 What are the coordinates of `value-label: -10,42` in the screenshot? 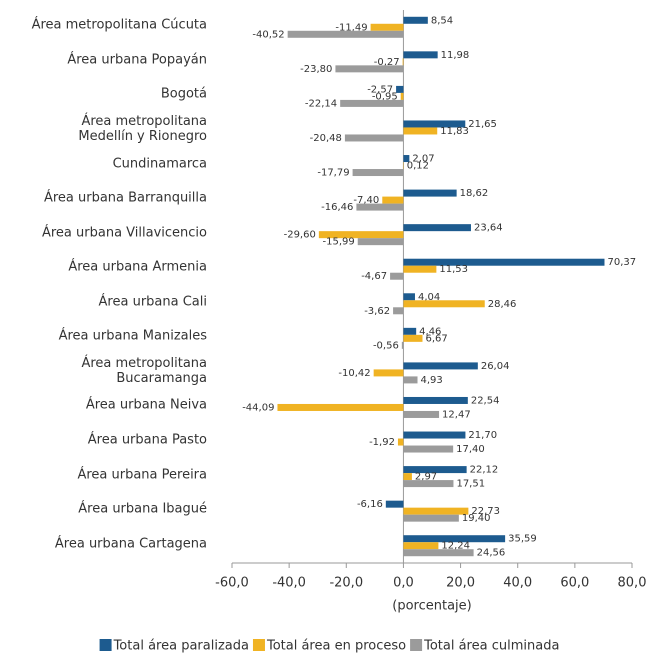 It's located at (354, 373).